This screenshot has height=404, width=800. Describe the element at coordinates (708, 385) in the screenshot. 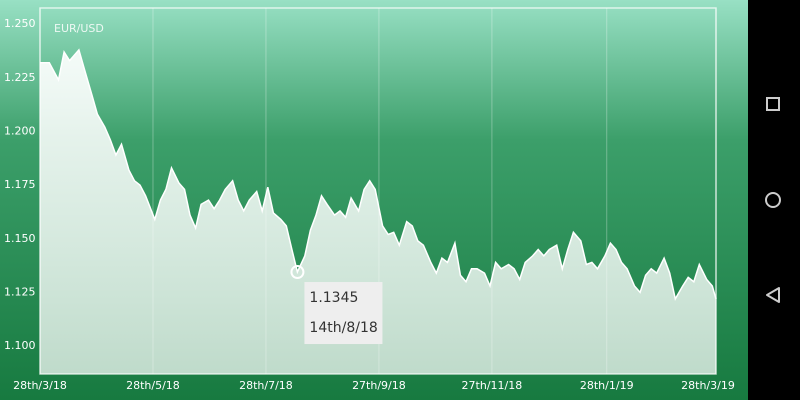

I see `x-tick-label: 28th/3/19` at that location.